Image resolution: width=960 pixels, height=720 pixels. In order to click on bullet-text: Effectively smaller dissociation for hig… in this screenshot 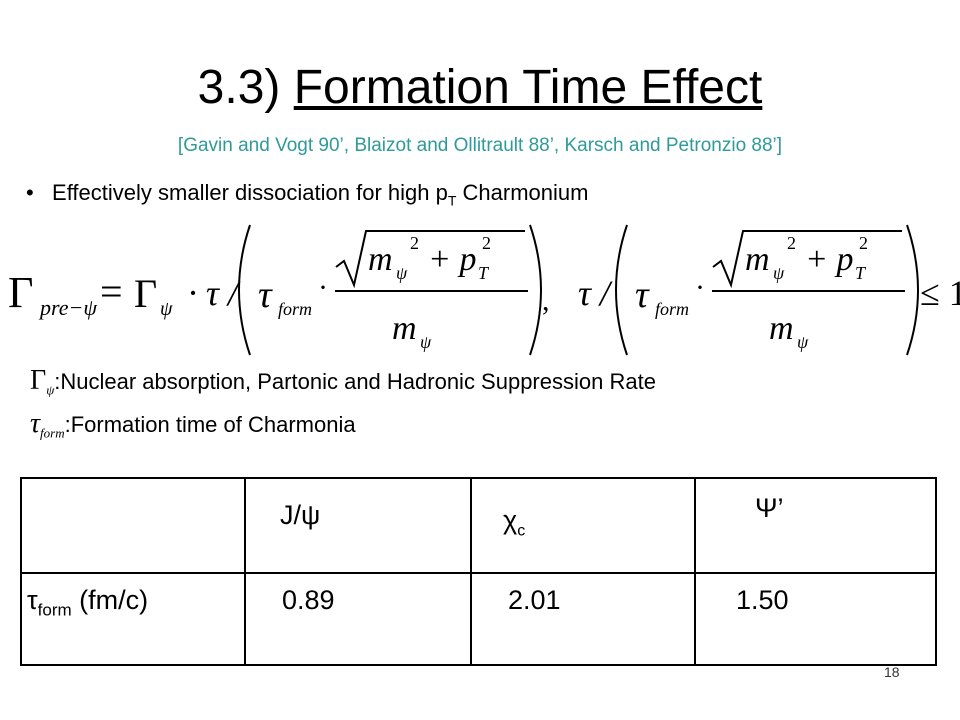, I will do `click(250, 192)`.